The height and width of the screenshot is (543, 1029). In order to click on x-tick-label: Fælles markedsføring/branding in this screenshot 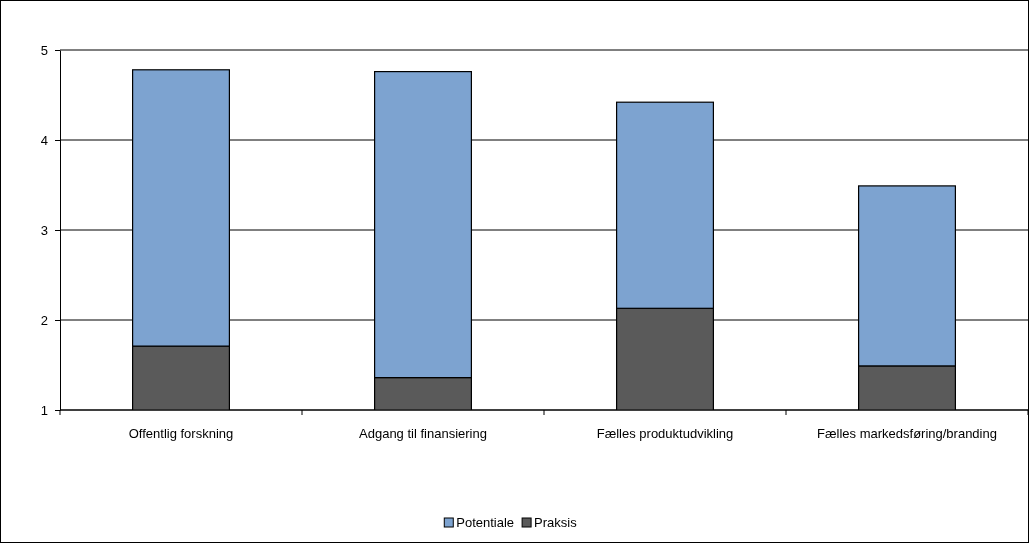, I will do `click(907, 433)`.